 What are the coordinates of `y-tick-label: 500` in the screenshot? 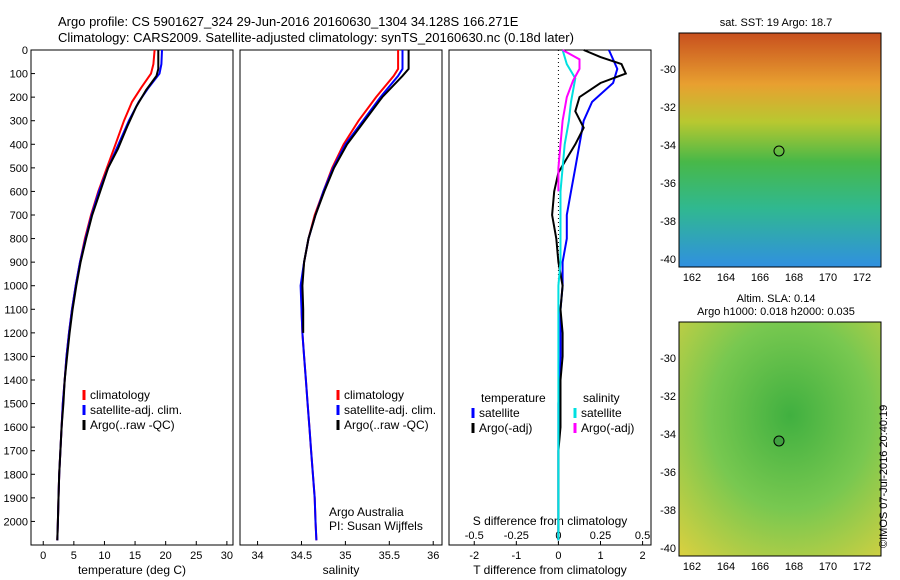 It's located at (19, 169).